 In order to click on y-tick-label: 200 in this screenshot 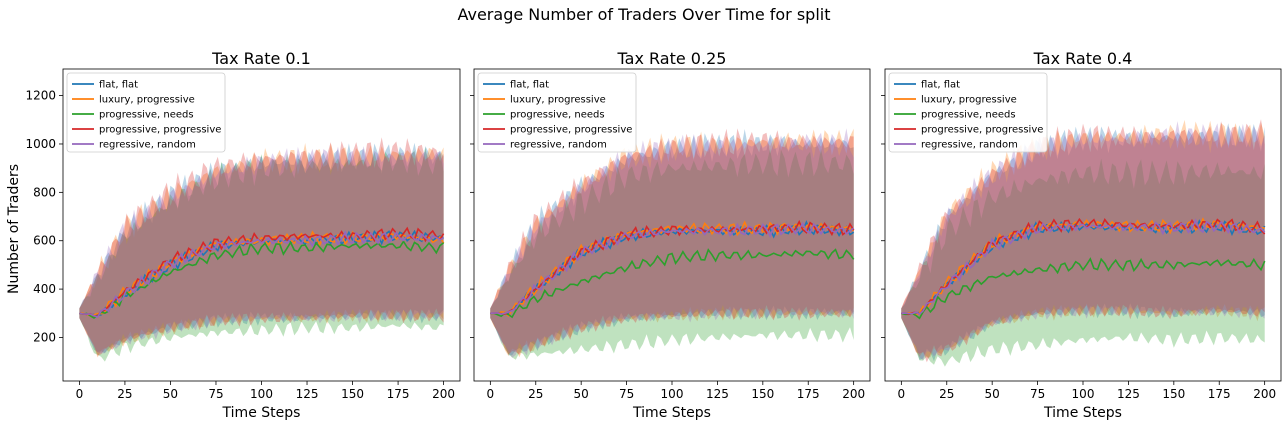, I will do `click(44, 337)`.